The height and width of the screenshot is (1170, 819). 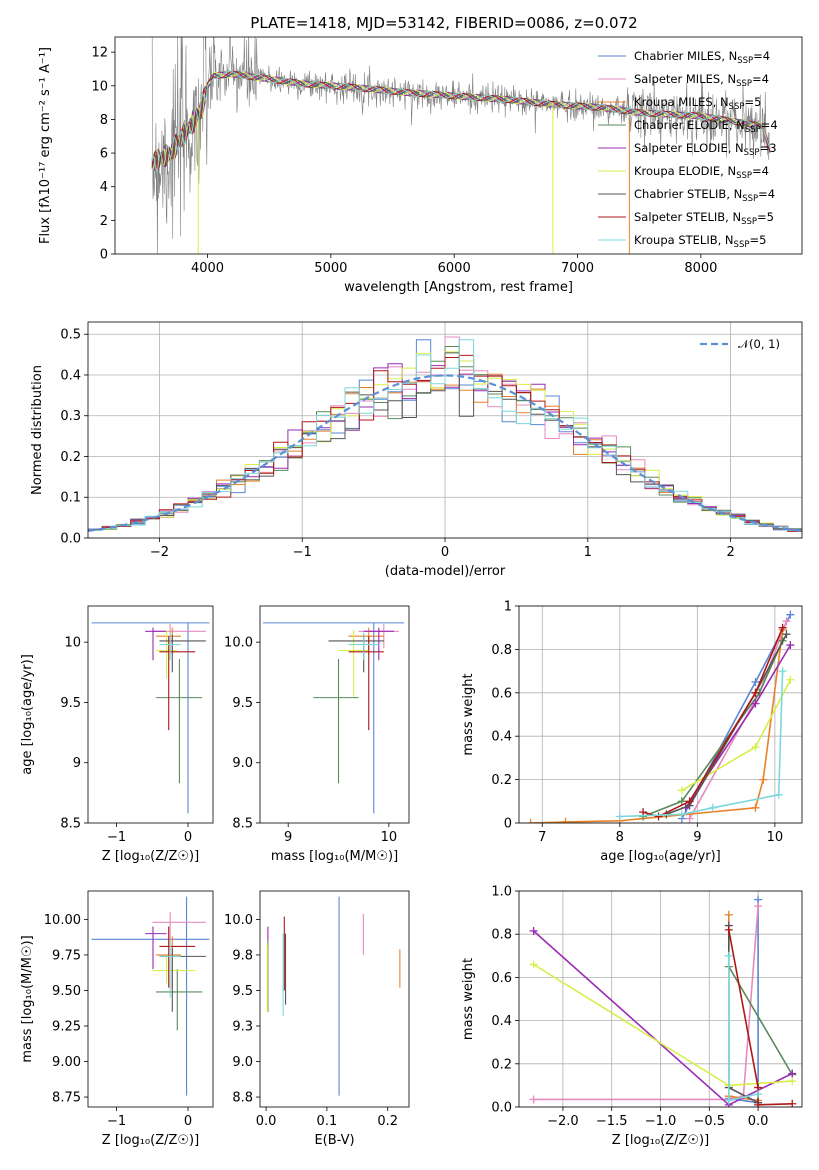 What do you see at coordinates (620, 837) in the screenshot?
I see `x-tick-label: 8` at bounding box center [620, 837].